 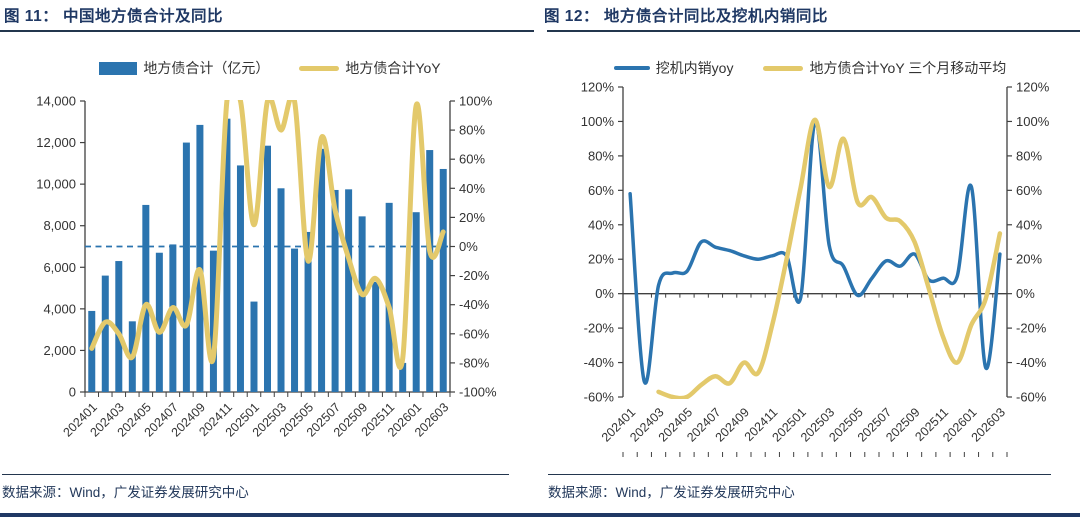 What do you see at coordinates (56, 184) in the screenshot?
I see `svg-text: 10,000` at bounding box center [56, 184].